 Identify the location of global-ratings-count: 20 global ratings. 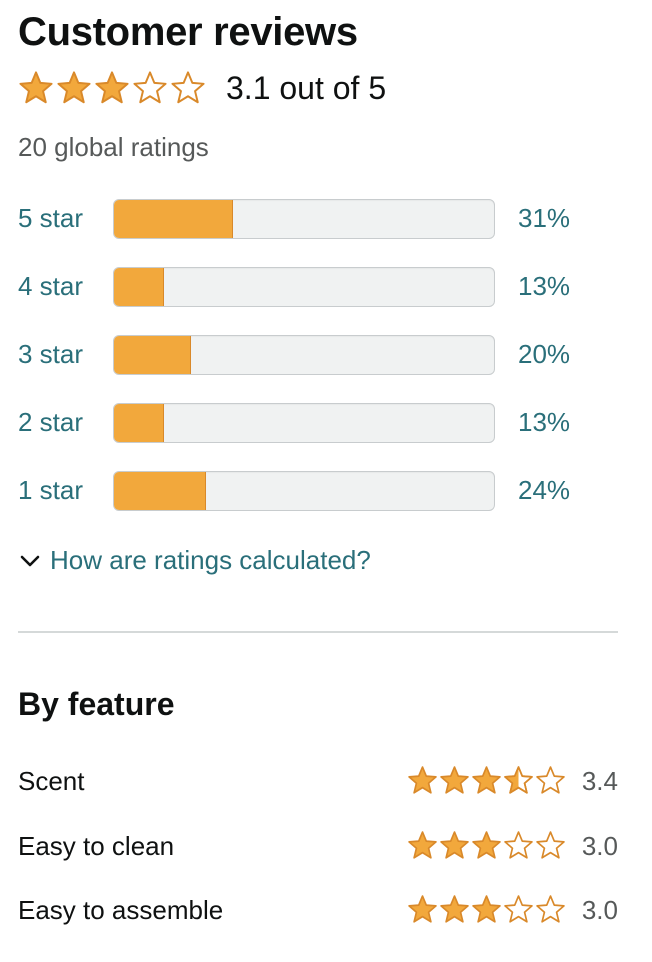
(113, 147).